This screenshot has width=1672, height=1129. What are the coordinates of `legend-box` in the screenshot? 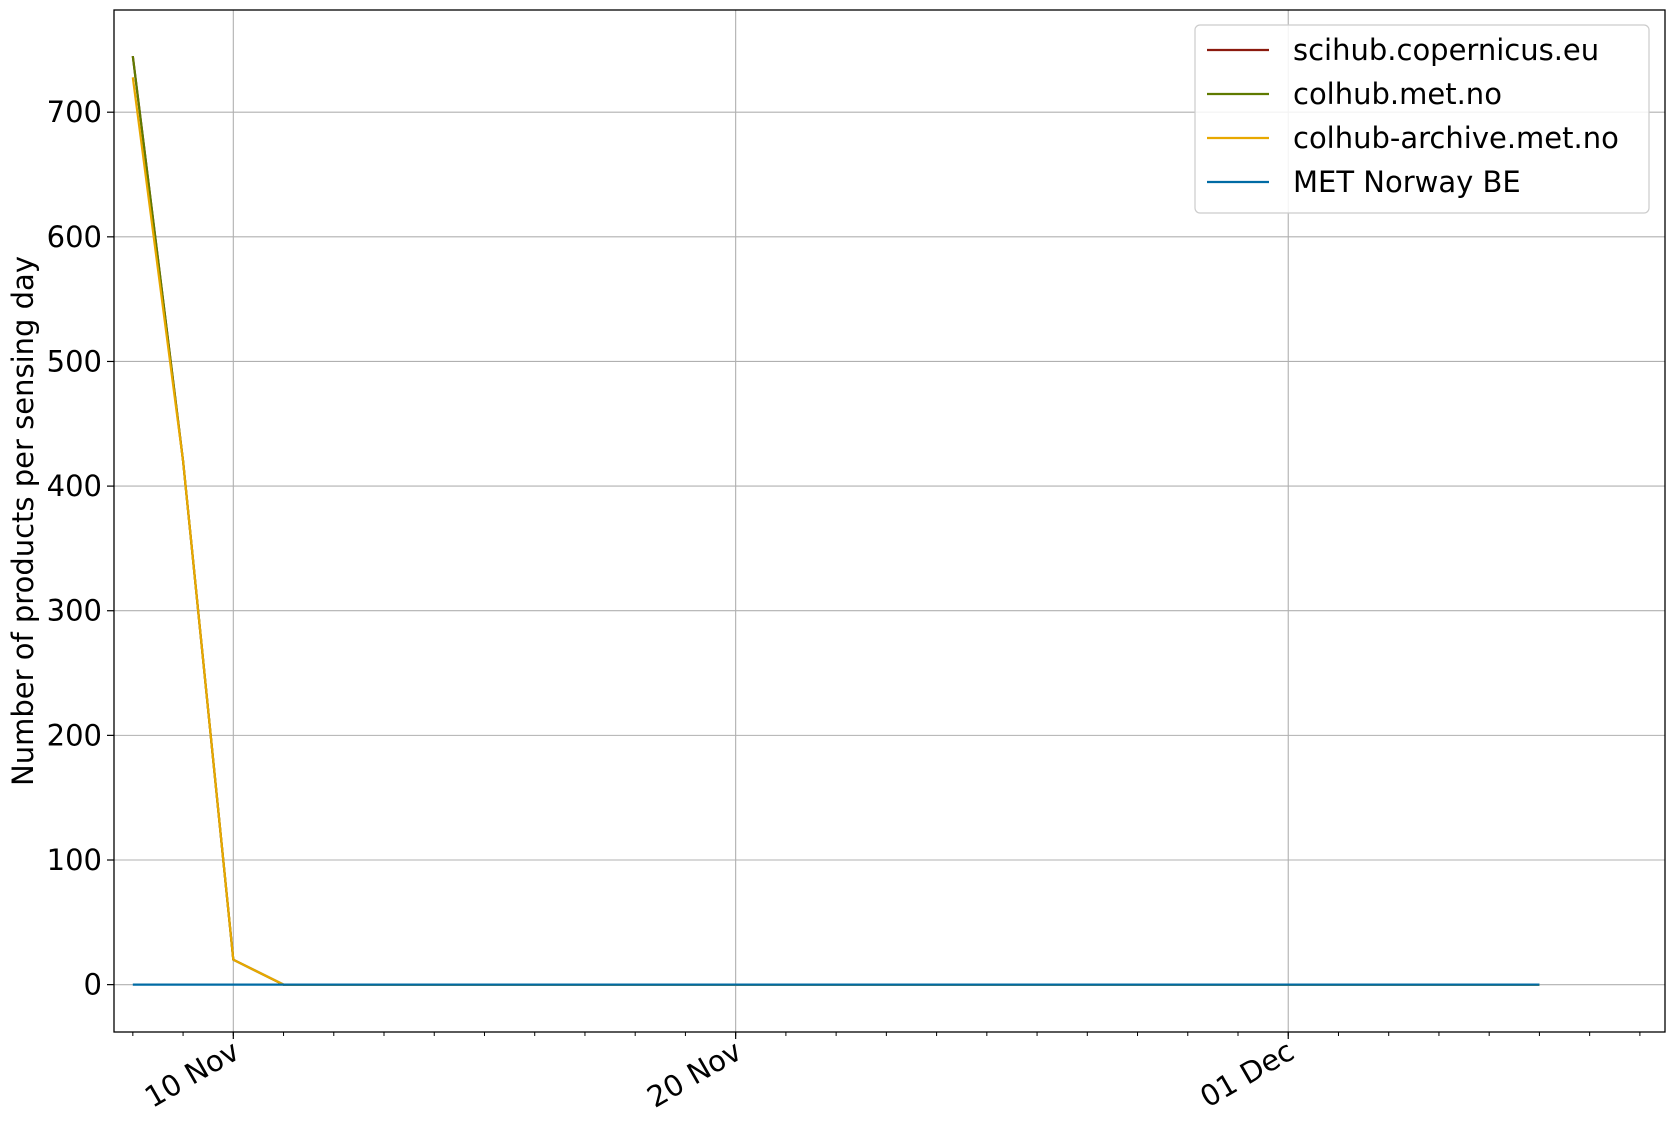 It's located at (1422, 119).